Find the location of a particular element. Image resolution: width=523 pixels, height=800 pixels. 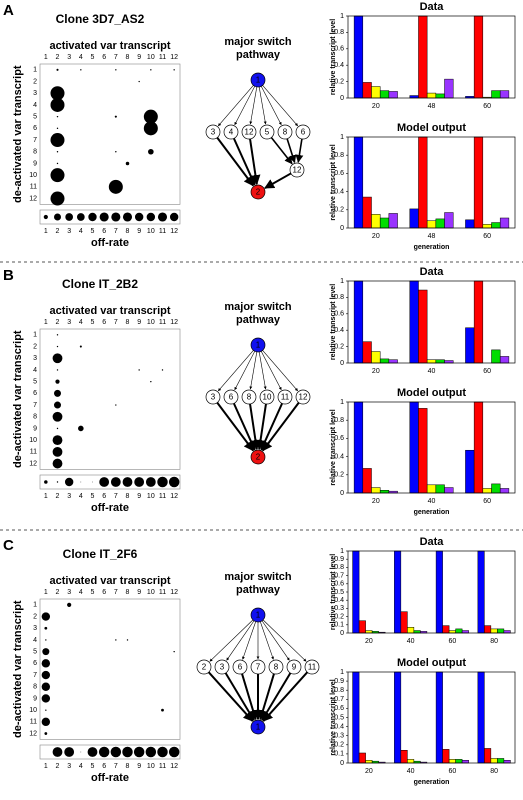

x-tick-label: 60 is located at coordinates (487, 501).